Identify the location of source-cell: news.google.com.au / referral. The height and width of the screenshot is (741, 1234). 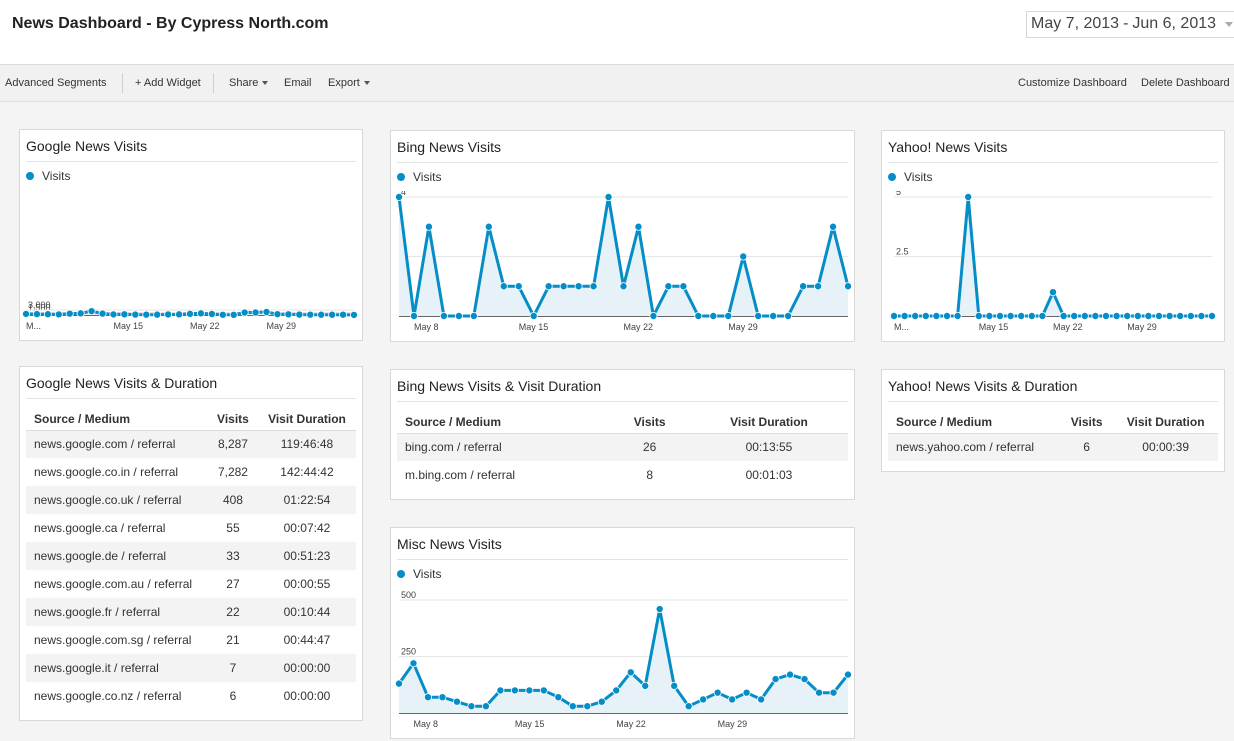
(113, 584).